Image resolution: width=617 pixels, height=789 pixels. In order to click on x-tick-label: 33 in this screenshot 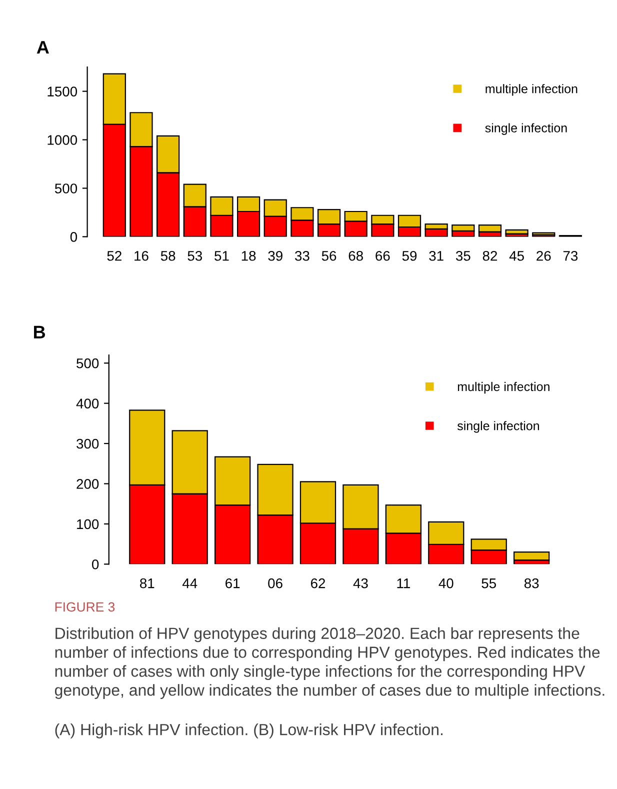, I will do `click(302, 255)`.